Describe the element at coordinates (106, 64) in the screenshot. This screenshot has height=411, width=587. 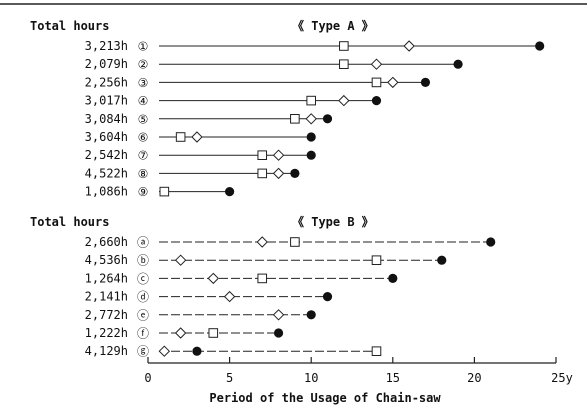
I see `total-hours-label: 2,079h` at that location.